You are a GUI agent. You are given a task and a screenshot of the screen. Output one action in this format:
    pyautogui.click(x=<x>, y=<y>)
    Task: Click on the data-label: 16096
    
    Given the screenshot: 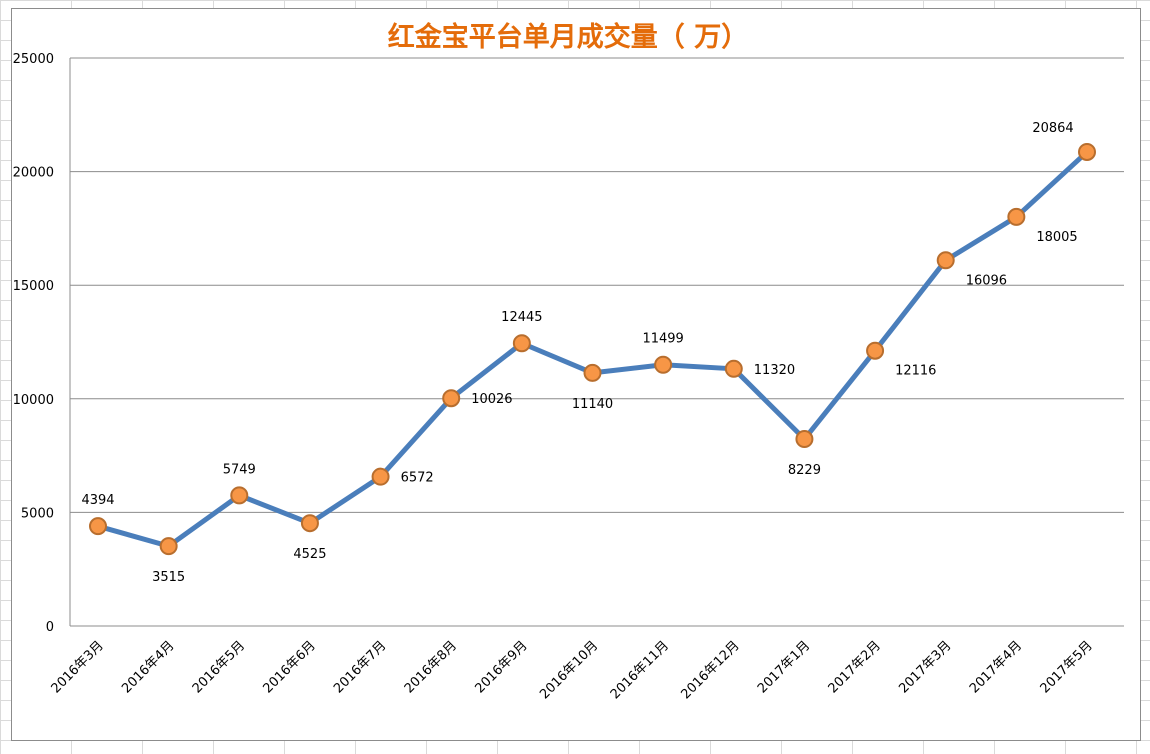 What is the action you would take?
    pyautogui.click(x=986, y=280)
    